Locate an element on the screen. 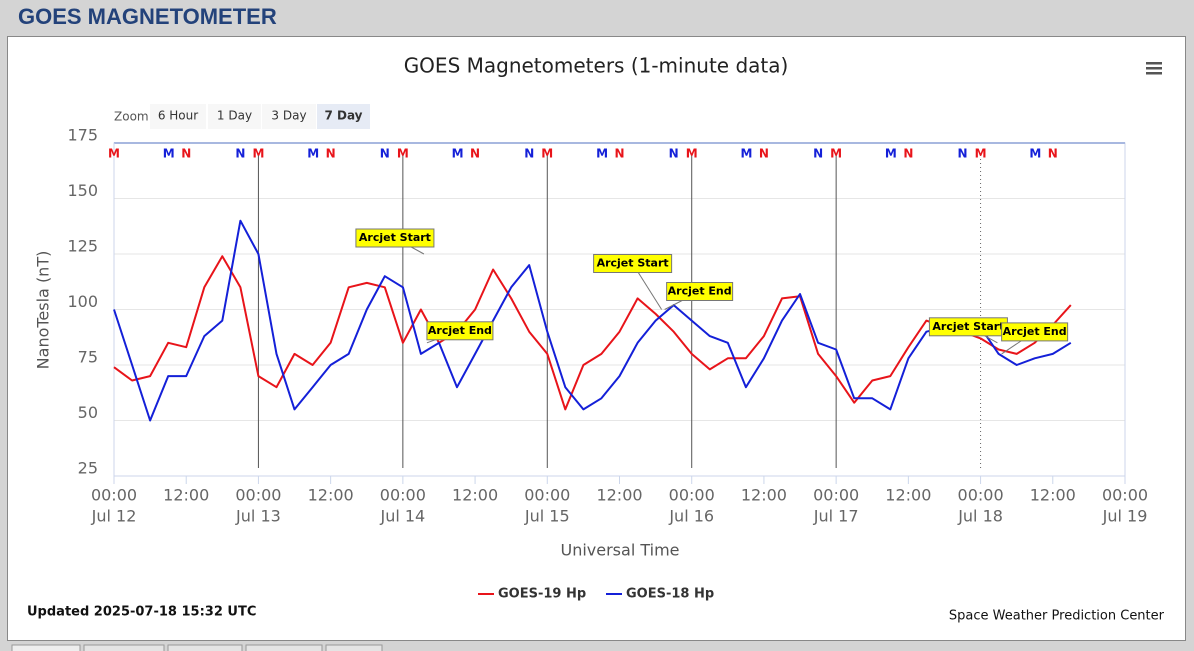 This screenshot has width=1194, height=651. zoom-button: 6 Hour is located at coordinates (178, 116).